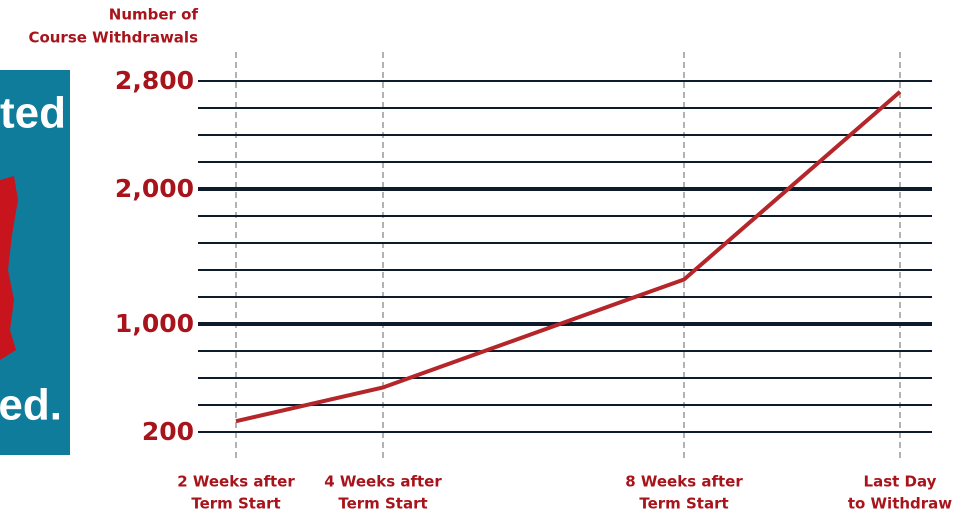 The image size is (974, 518). Describe the element at coordinates (154, 15) in the screenshot. I see `y-axis-label: Number of` at that location.